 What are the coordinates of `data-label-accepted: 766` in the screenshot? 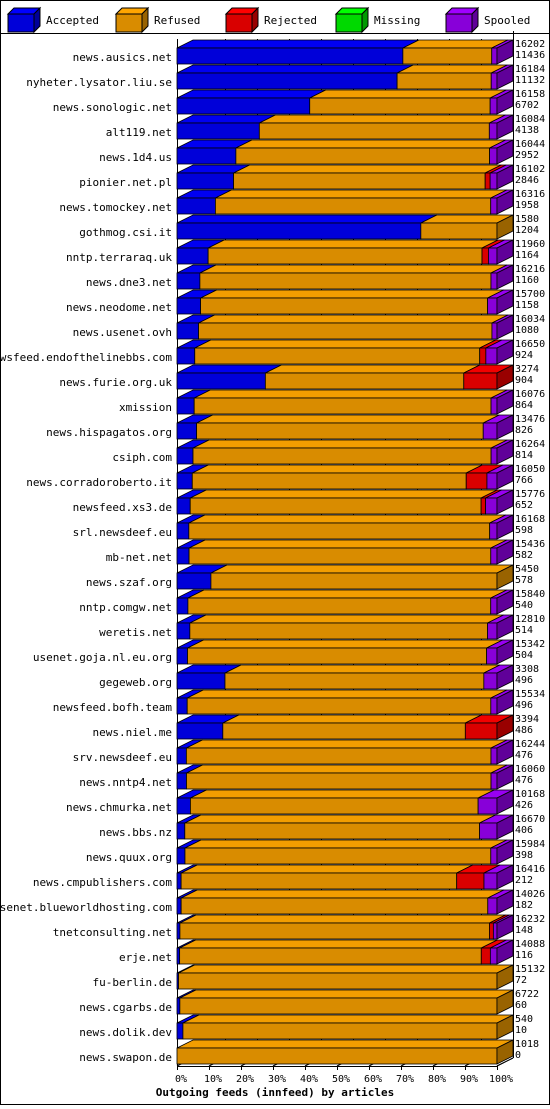 It's located at (524, 480).